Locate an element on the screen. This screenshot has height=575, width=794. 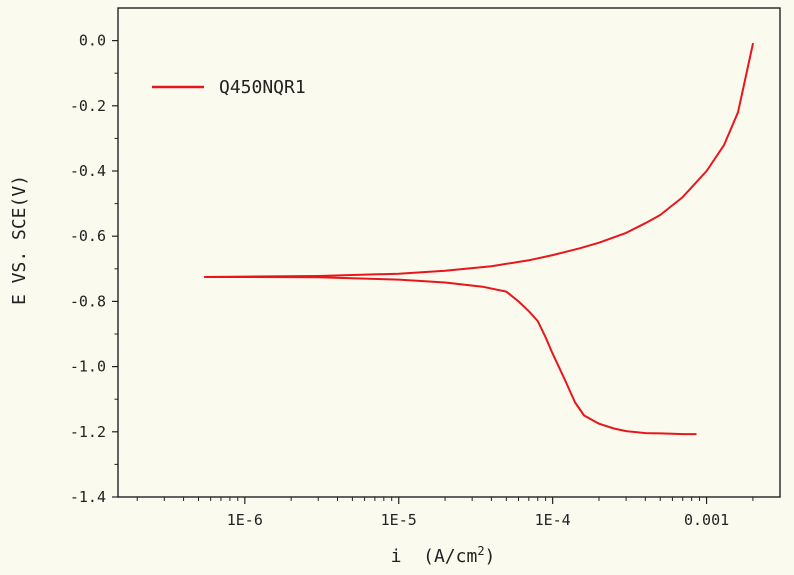
legend-label: Q450NQR1 is located at coordinates (262, 87).